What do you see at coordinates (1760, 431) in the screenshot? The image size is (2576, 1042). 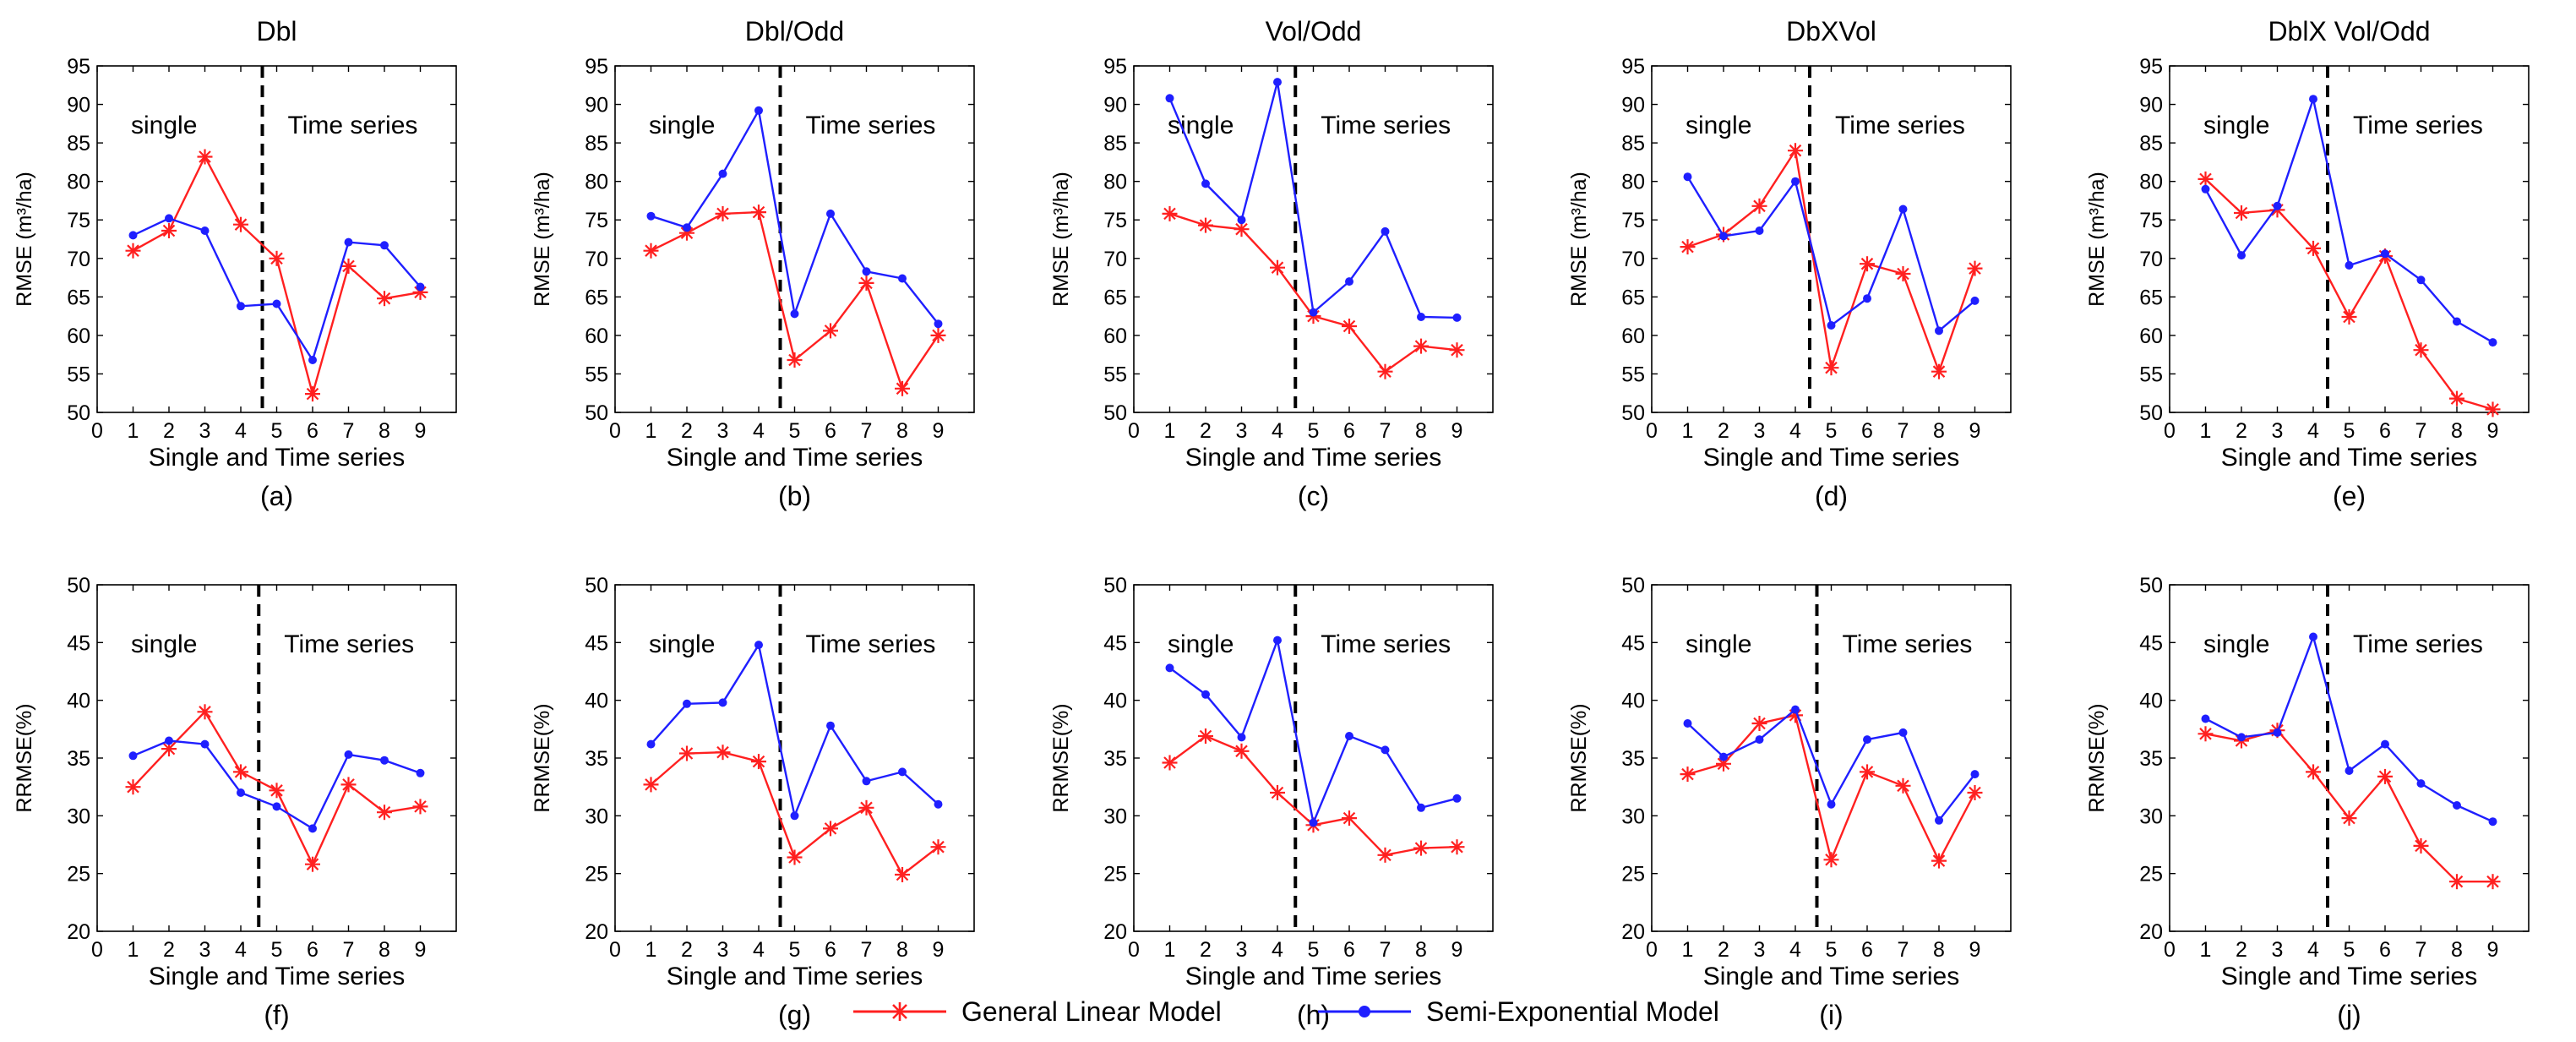 I see `x-tick-label: 3` at bounding box center [1760, 431].